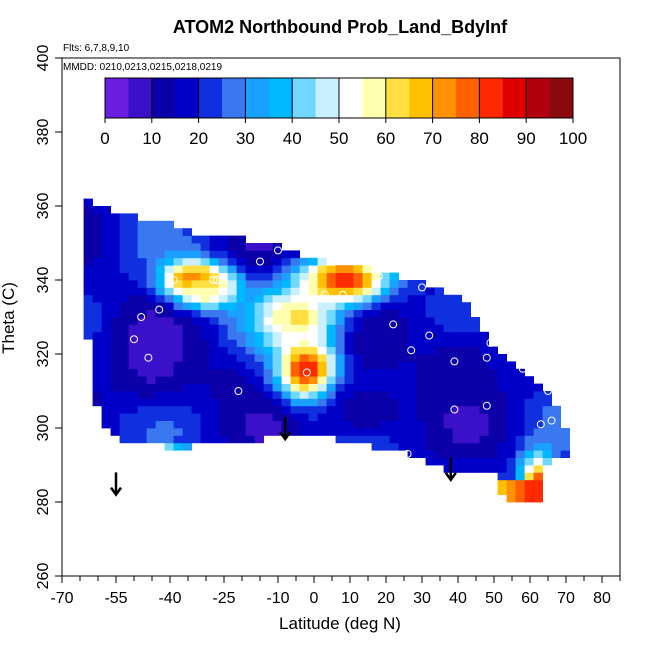 The height and width of the screenshot is (650, 650). Describe the element at coordinates (432, 138) in the screenshot. I see `colorbar-tick-label: 70` at that location.